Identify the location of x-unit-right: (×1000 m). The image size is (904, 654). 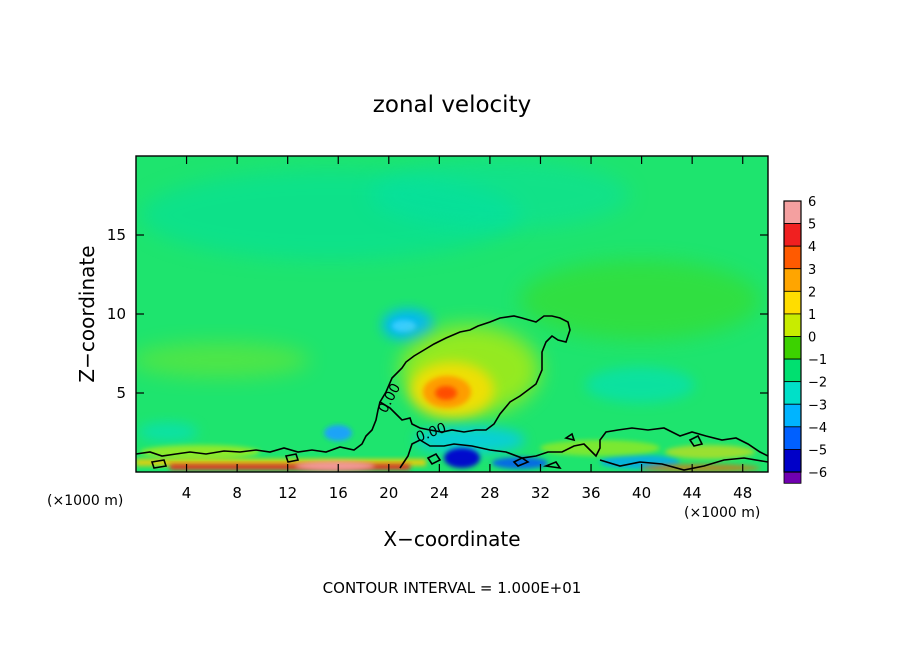
(722, 513).